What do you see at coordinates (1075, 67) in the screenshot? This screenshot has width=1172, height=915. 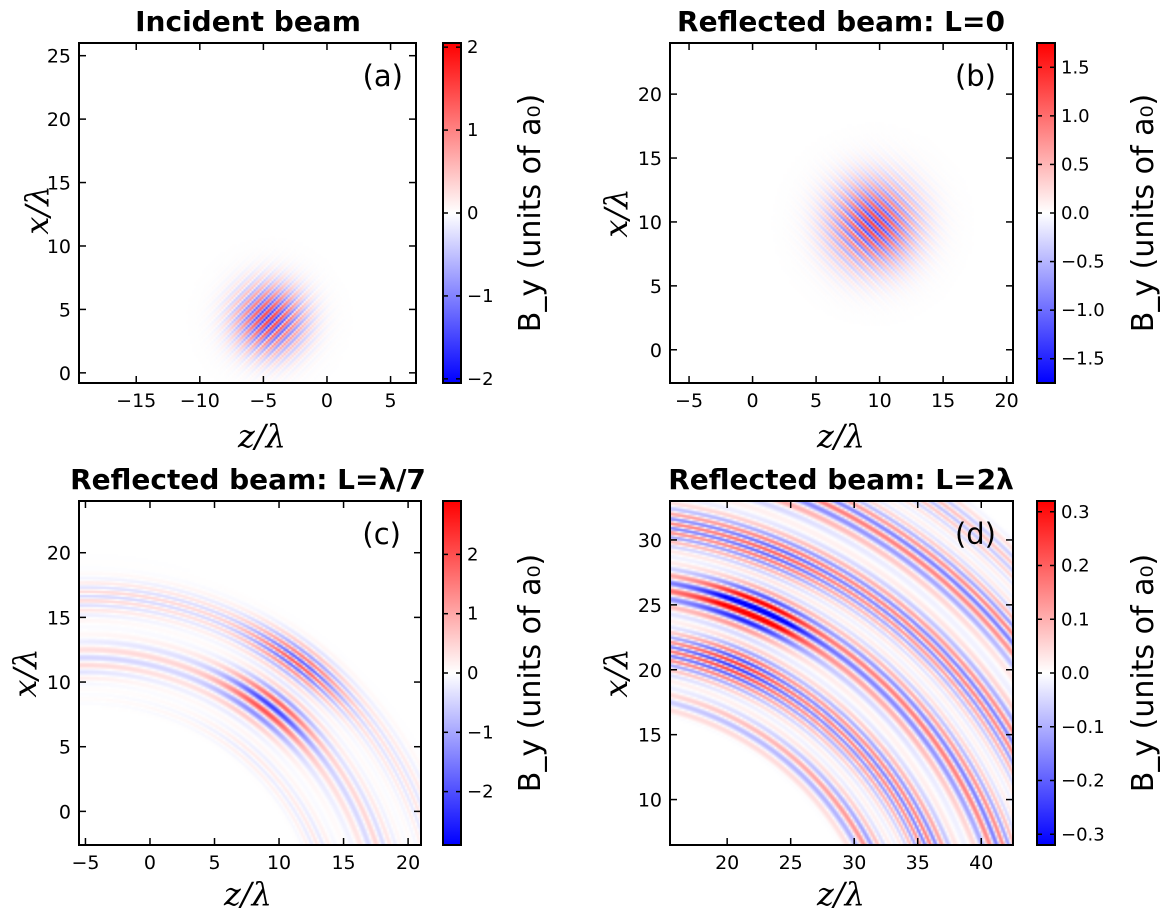 I see `colorbar-tick-label: 1.5` at bounding box center [1075, 67].